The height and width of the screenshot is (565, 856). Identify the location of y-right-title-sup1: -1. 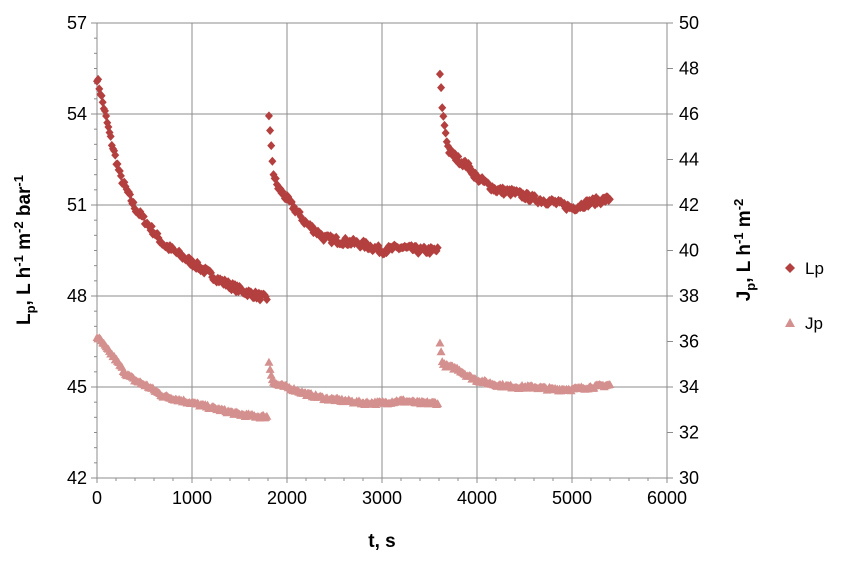
(738, 238).